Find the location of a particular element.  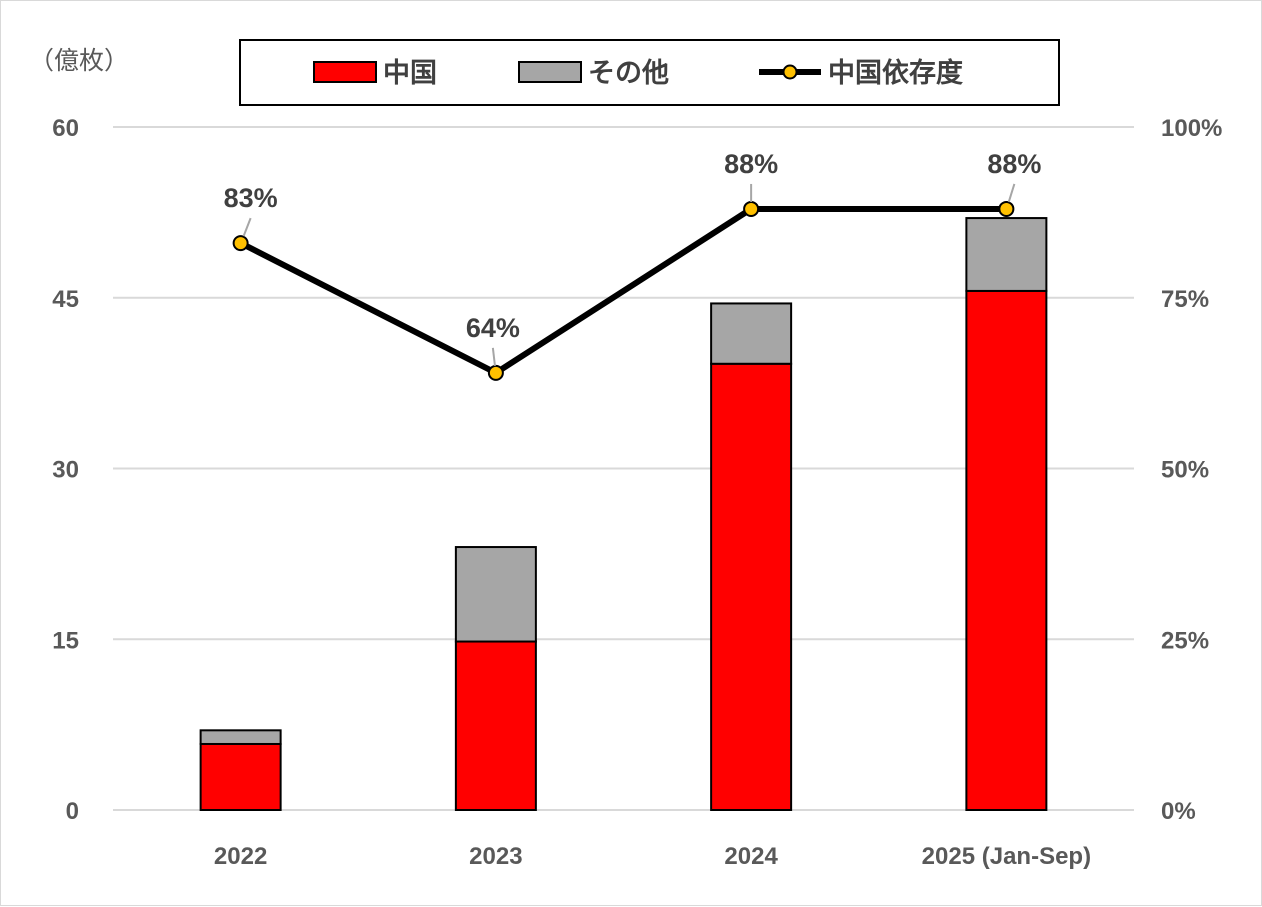

y-right-tick-label: 0% is located at coordinates (1178, 811).